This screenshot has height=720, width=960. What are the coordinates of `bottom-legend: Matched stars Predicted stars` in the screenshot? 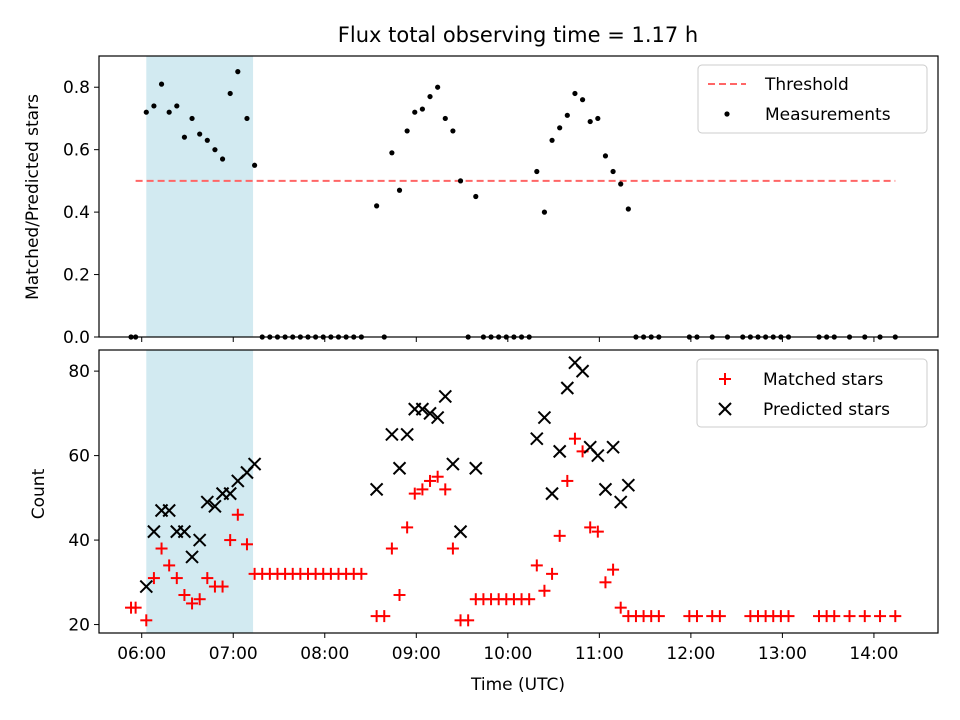 It's located at (812, 393).